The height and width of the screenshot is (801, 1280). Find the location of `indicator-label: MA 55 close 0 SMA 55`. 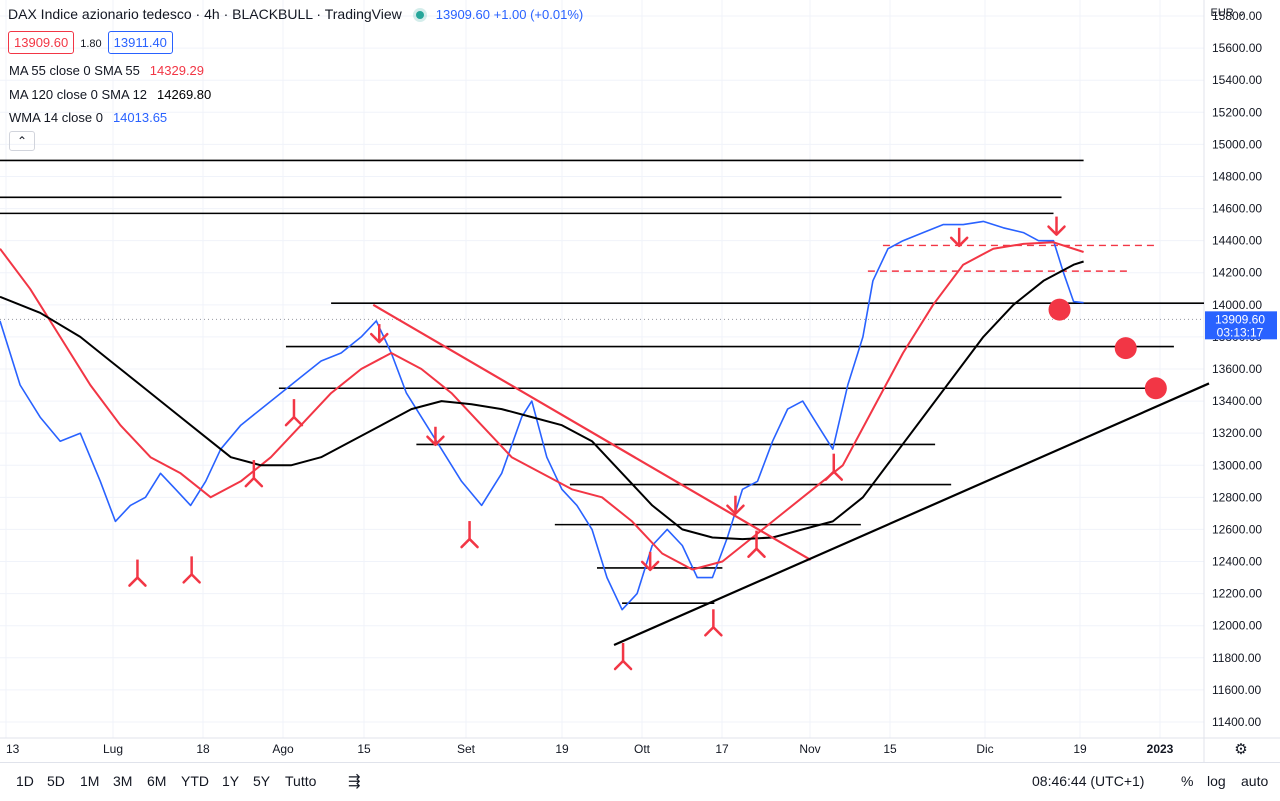

indicator-label: MA 55 close 0 SMA 55 is located at coordinates (74, 70).